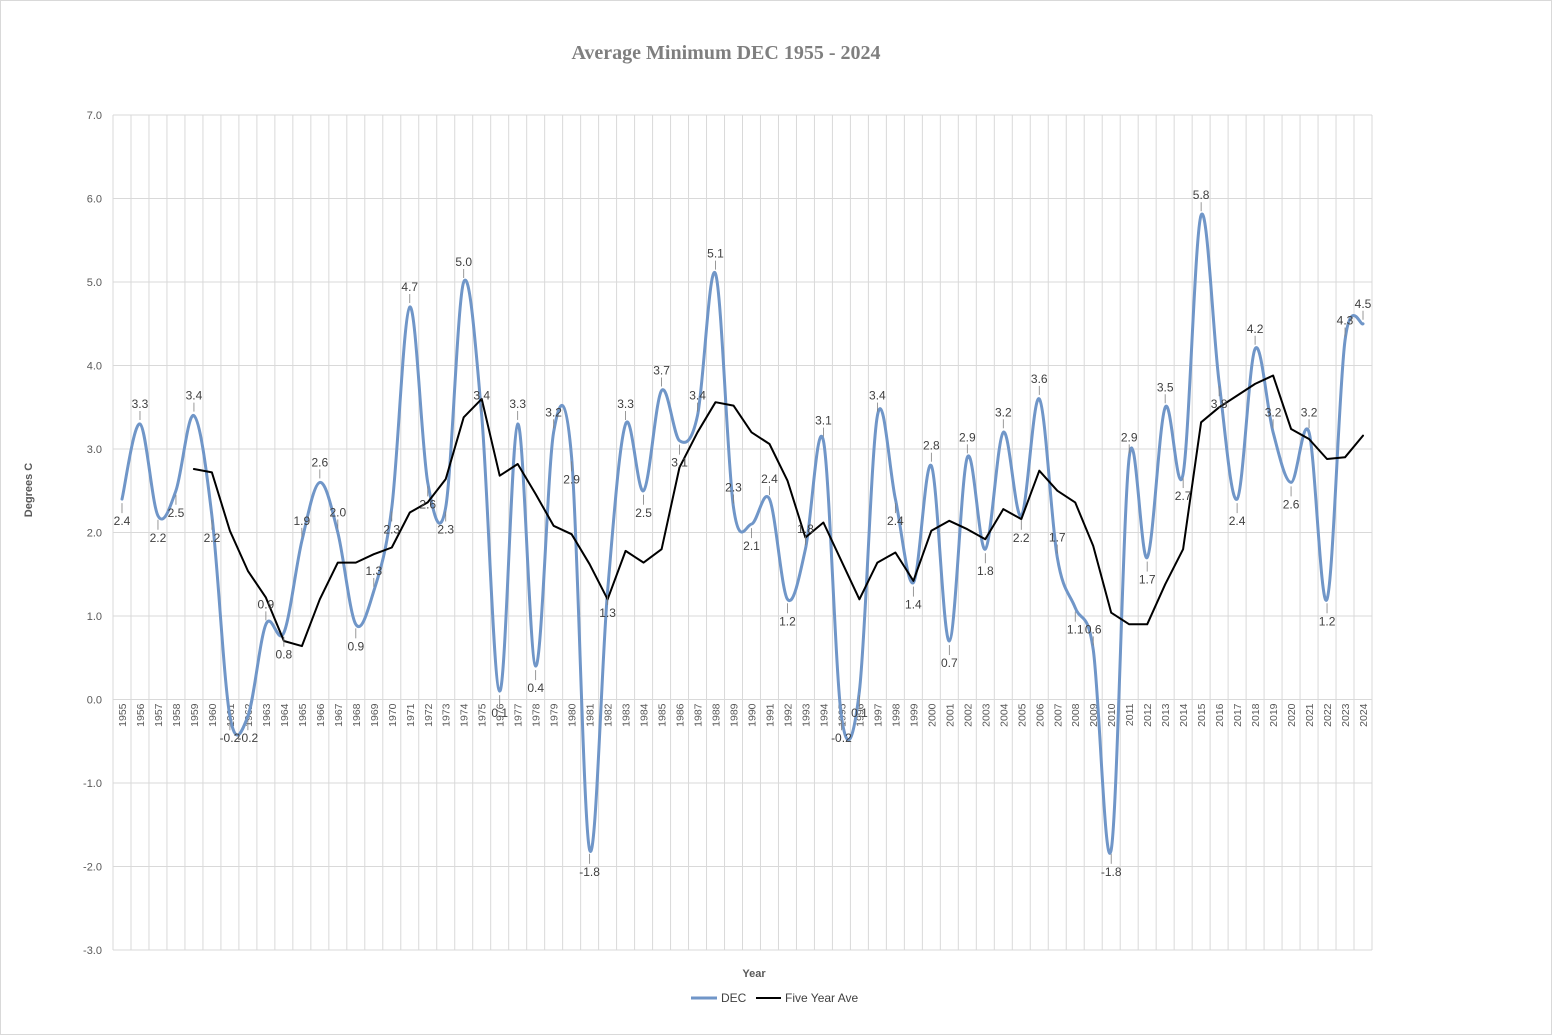  Describe the element at coordinates (1148, 715) in the screenshot. I see `x-tick-label: 2012` at that location.